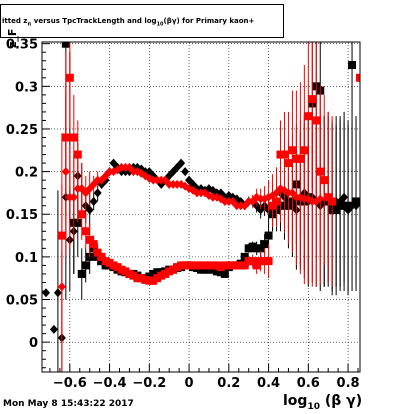 This screenshot has width=400, height=414. Describe the element at coordinates (228, 383) in the screenshot. I see `x-tick-label: 0.2` at that location.